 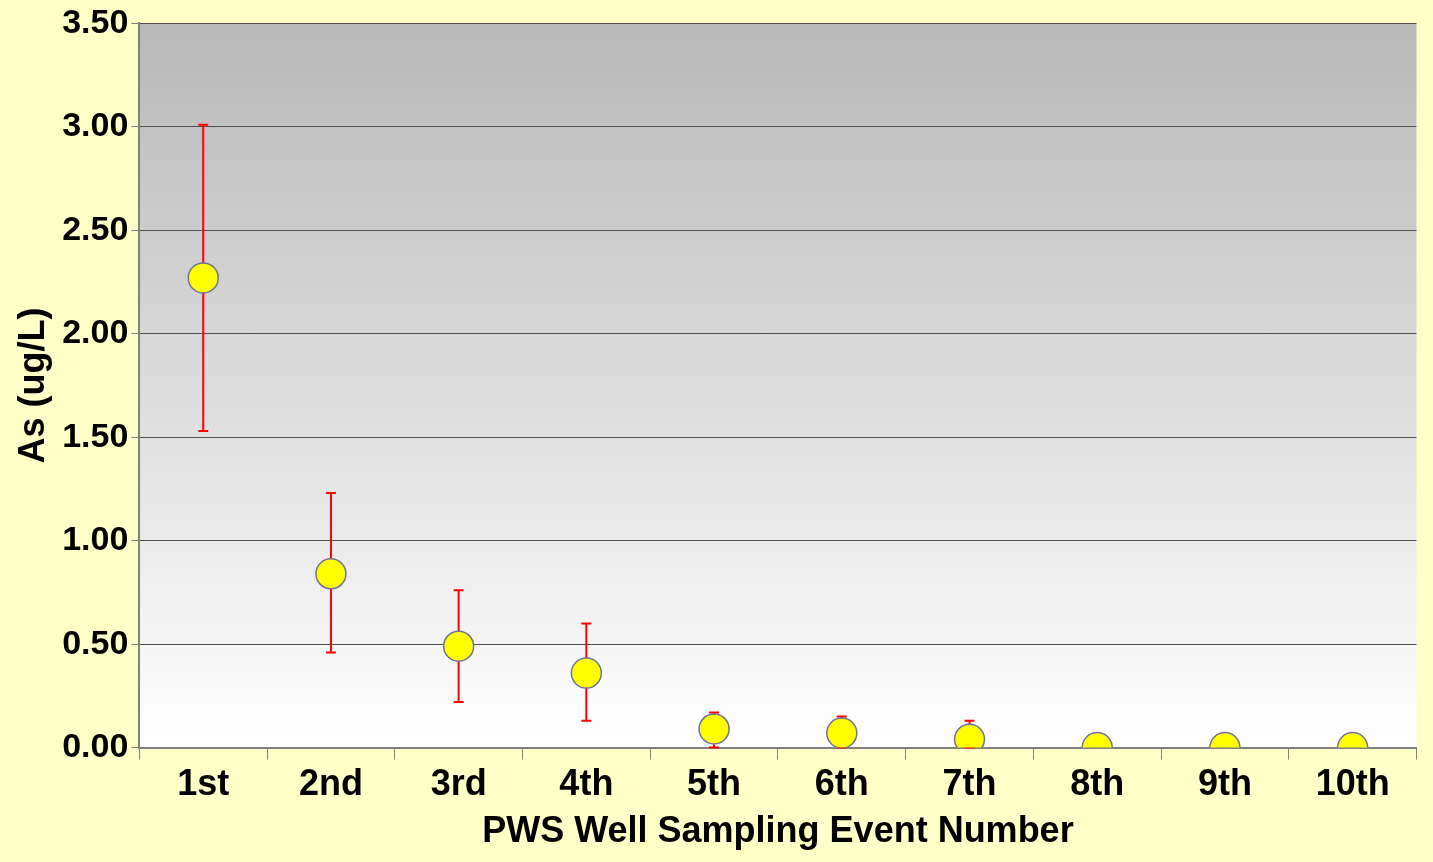 I want to click on x-tick-label: 10th, so click(x=1352, y=783).